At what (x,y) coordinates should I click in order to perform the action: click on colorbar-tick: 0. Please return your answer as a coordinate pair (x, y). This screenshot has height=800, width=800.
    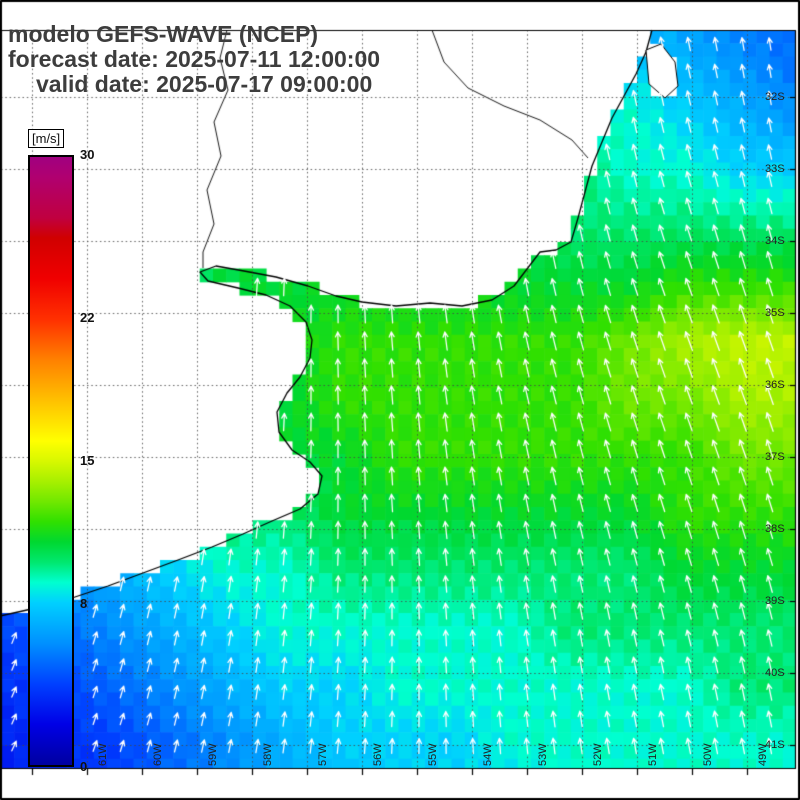
    Looking at the image, I should click on (84, 766).